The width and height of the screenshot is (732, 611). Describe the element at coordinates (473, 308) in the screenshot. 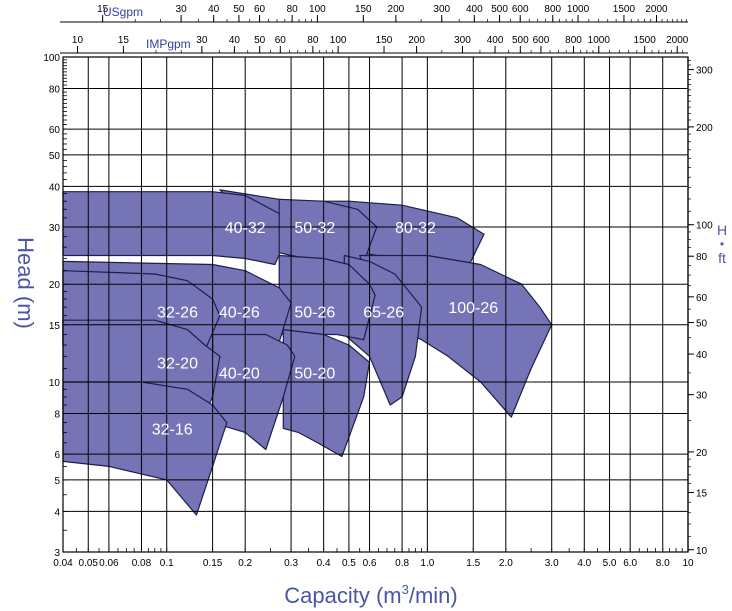

I see `pump-region-label: 100-26` at that location.